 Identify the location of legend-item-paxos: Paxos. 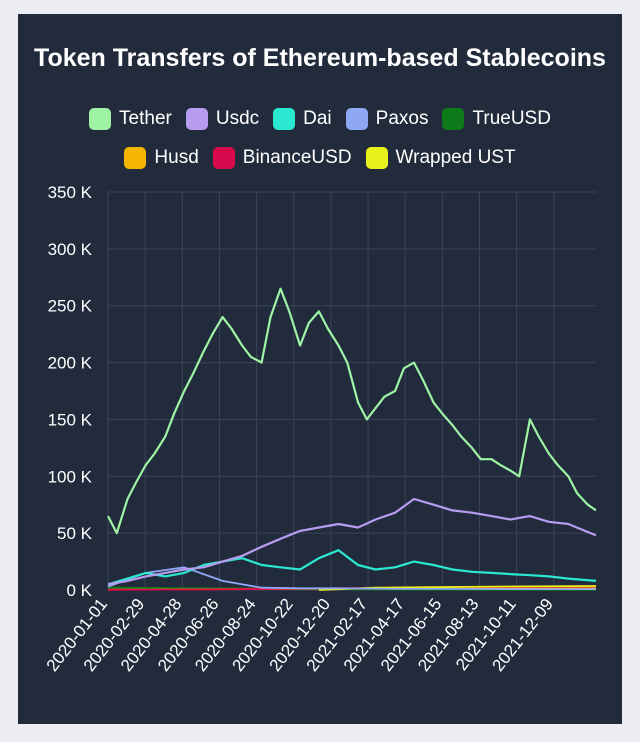
(387, 119).